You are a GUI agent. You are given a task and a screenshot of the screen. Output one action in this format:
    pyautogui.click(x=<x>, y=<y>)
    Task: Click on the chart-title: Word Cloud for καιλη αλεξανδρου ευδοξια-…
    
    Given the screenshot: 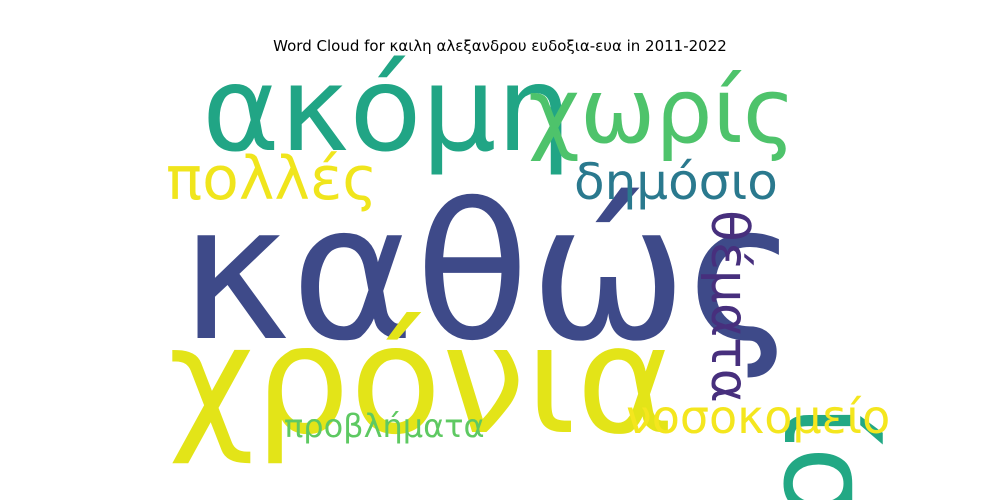 What is the action you would take?
    pyautogui.click(x=500, y=46)
    